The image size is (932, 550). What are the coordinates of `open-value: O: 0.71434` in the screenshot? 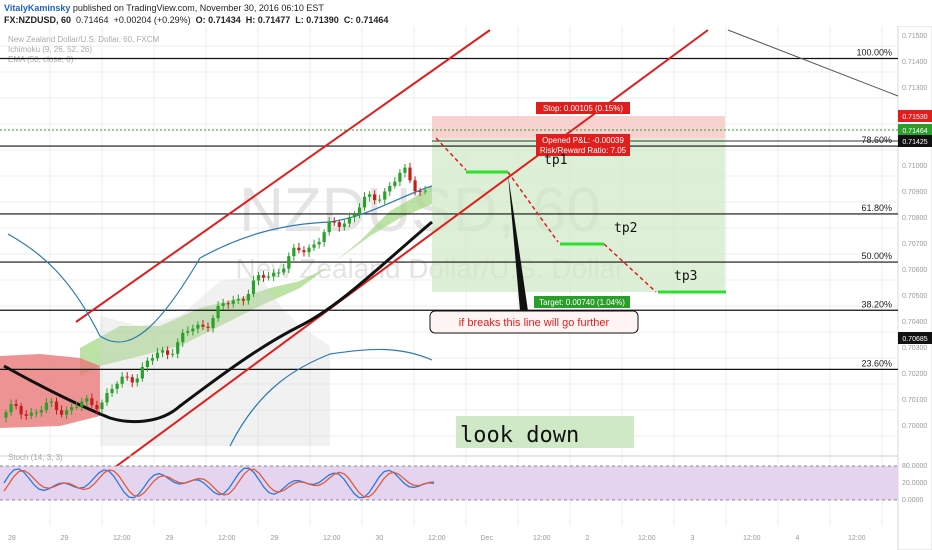 It's located at (218, 20).